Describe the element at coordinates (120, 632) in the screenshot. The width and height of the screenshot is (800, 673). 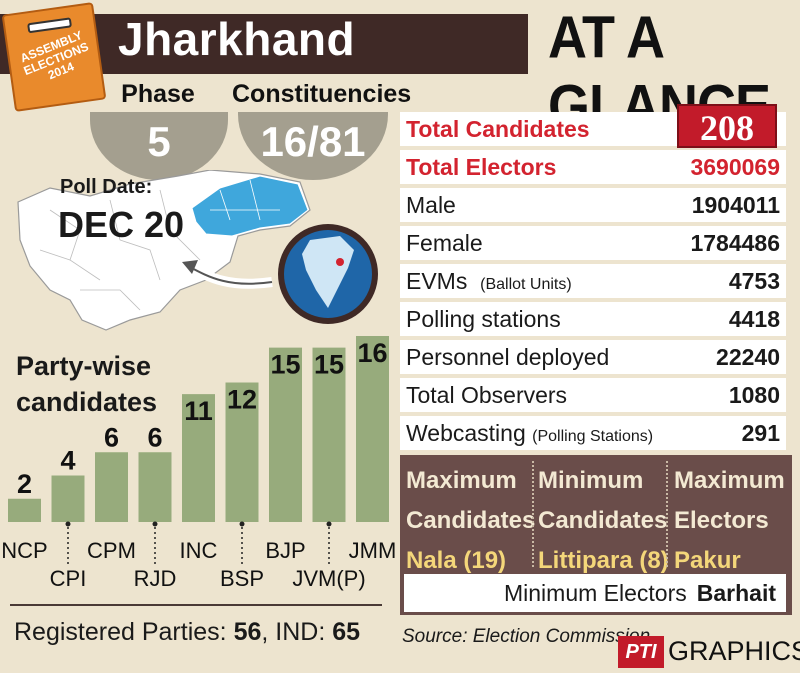
I see `registered-label: Registered Parties:` at that location.